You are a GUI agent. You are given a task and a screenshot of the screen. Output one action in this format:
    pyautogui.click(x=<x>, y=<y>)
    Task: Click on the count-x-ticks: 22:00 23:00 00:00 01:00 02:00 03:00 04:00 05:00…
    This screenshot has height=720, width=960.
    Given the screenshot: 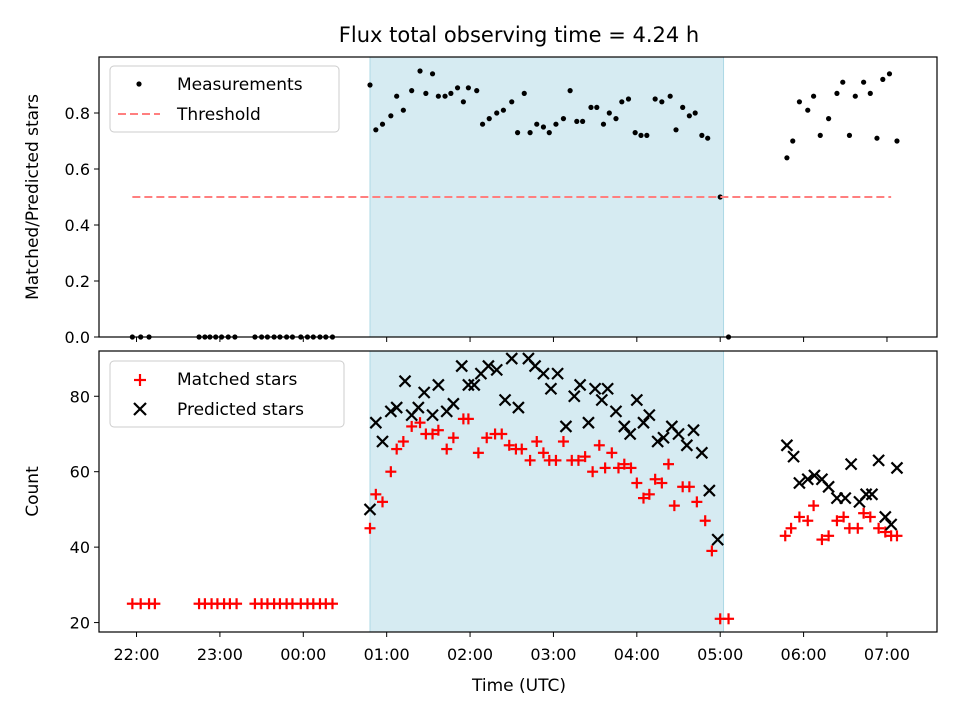 What is the action you would take?
    pyautogui.click(x=511, y=648)
    